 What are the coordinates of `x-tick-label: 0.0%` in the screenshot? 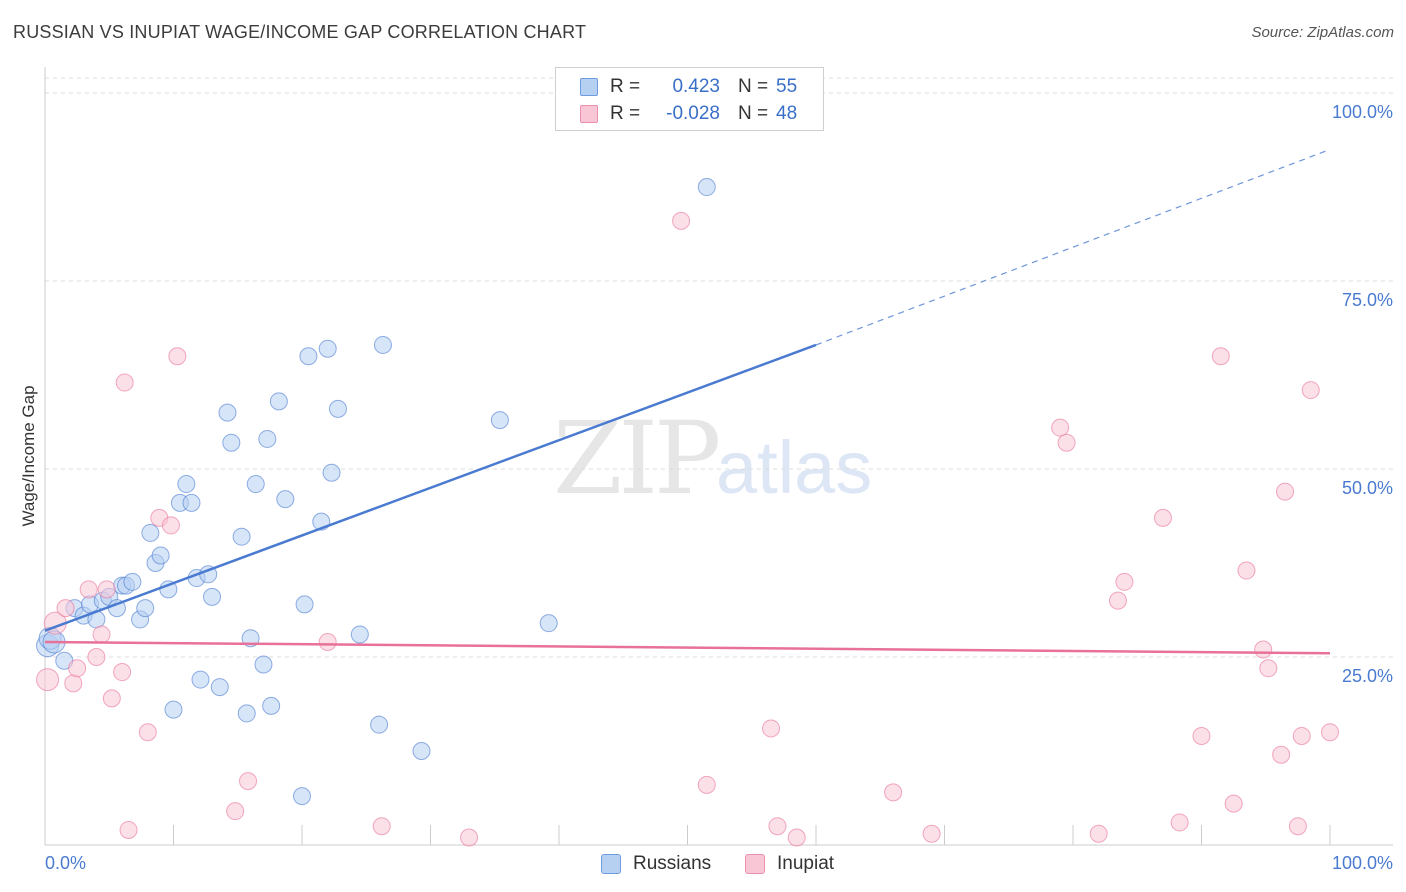 It's located at (65, 863).